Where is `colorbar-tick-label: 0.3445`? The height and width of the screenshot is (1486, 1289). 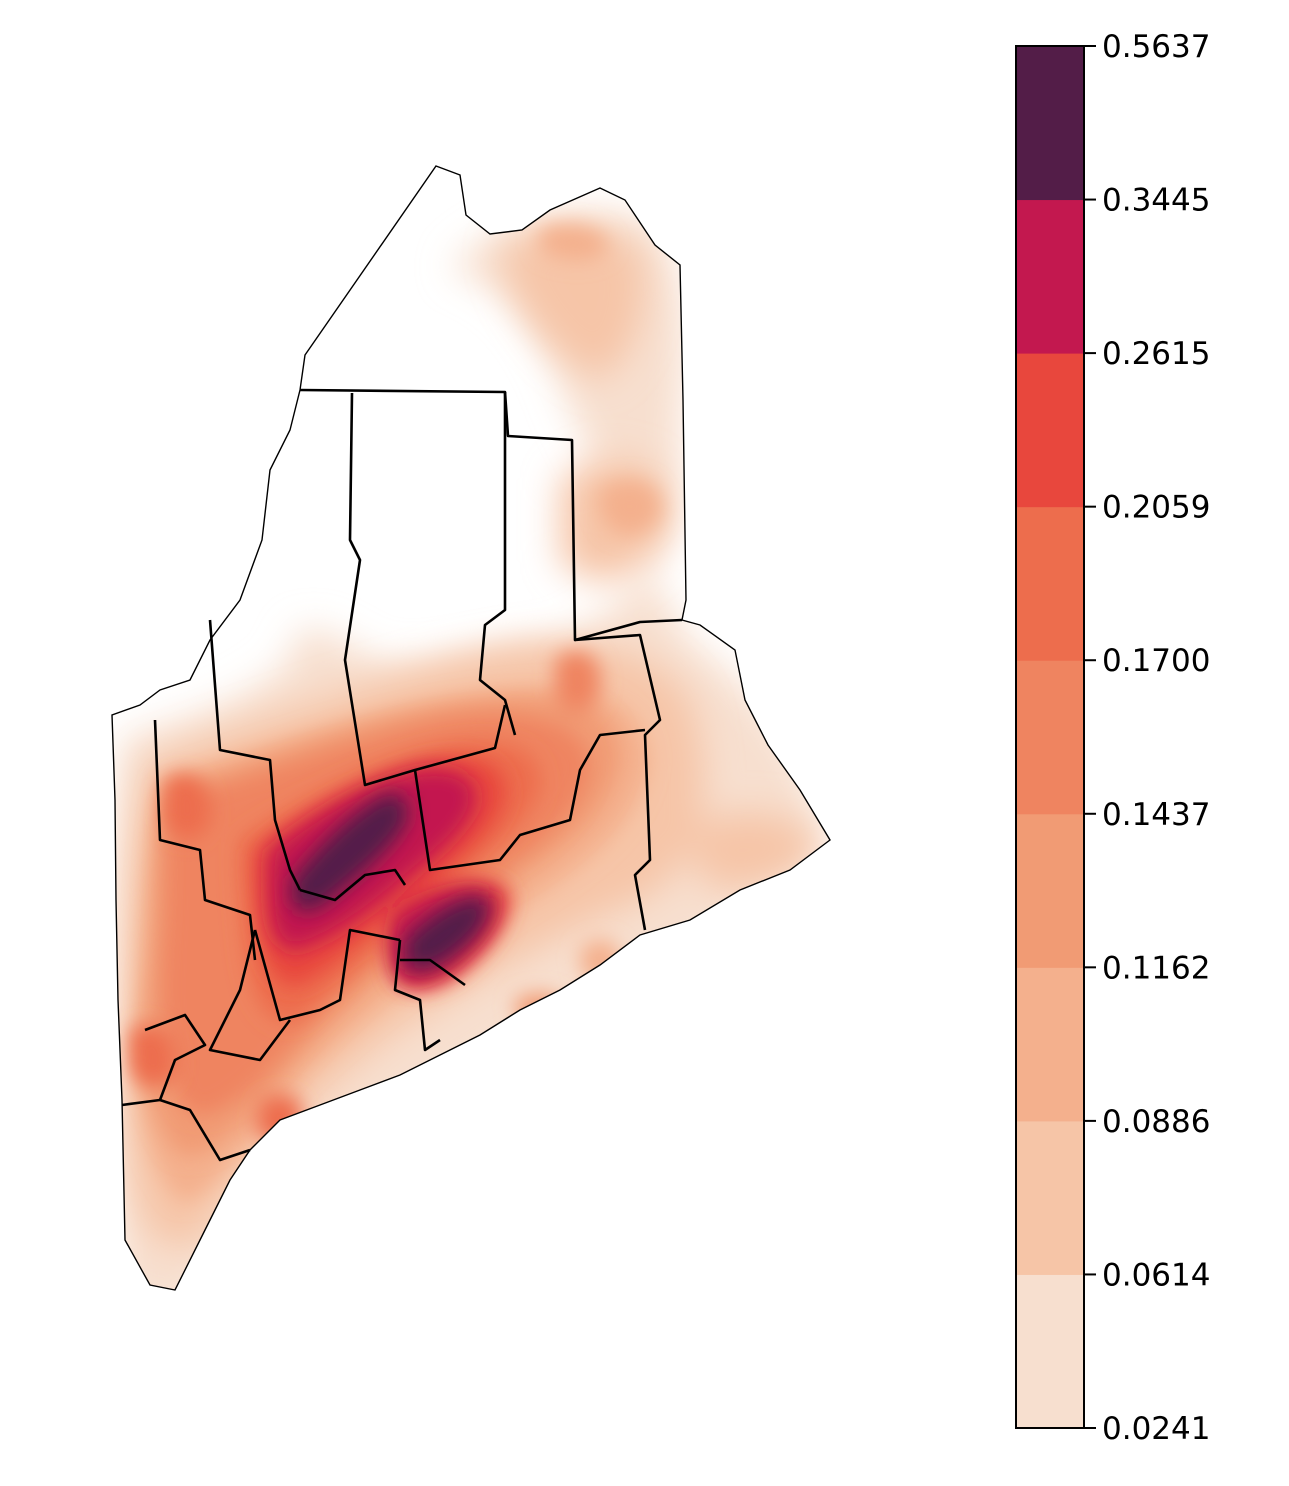 colorbar-tick-label: 0.3445 is located at coordinates (1156, 201).